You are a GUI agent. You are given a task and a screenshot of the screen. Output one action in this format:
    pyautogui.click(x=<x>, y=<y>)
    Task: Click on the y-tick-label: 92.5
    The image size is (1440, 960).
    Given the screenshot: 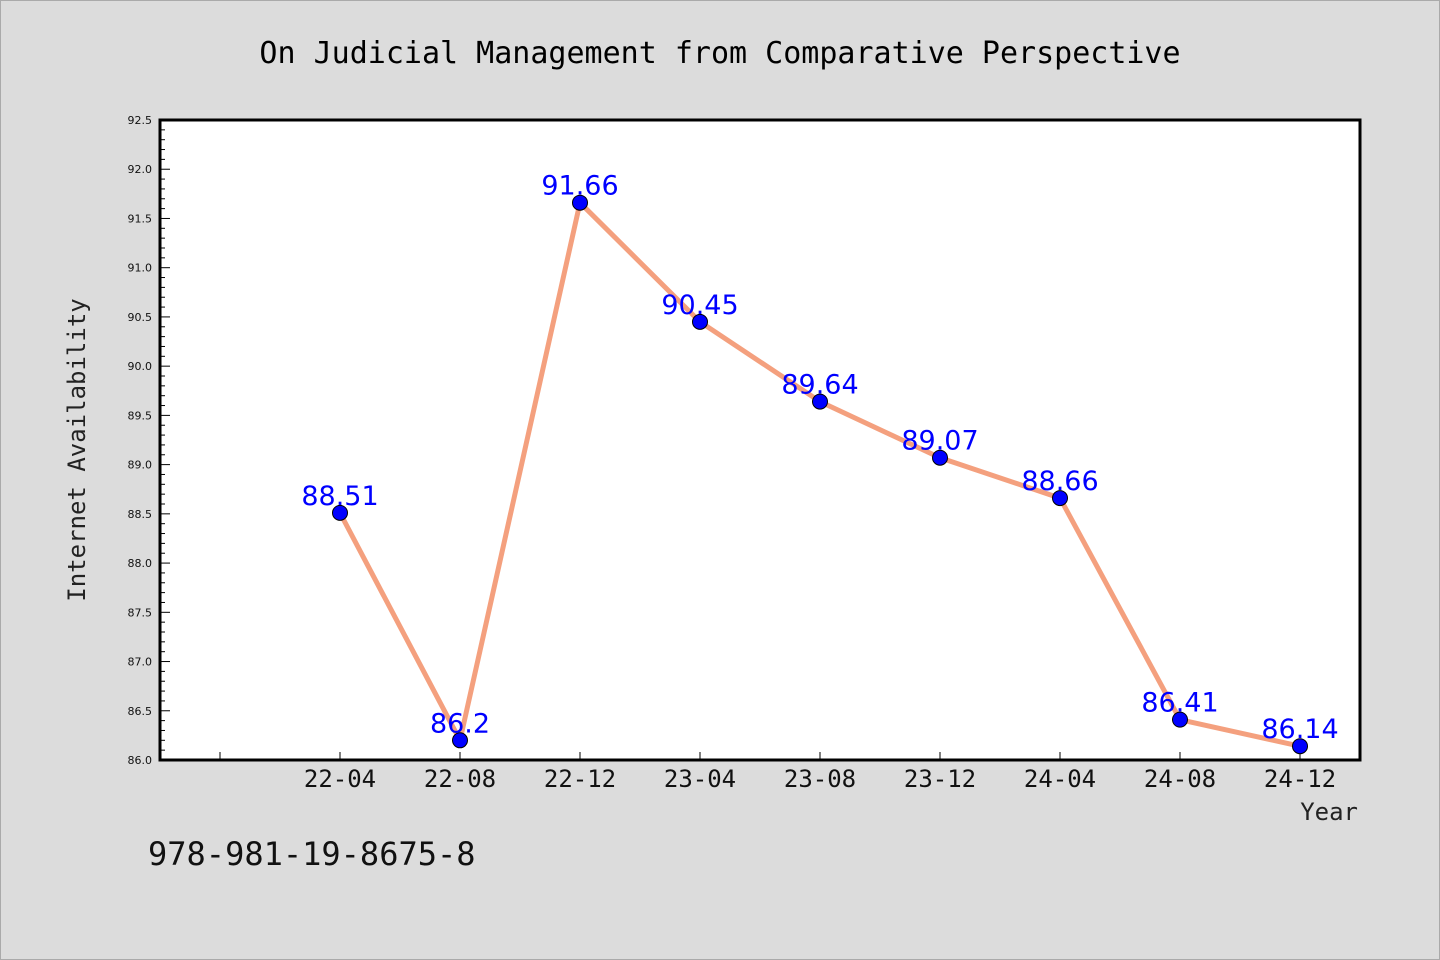 What is the action you would take?
    pyautogui.click(x=140, y=120)
    